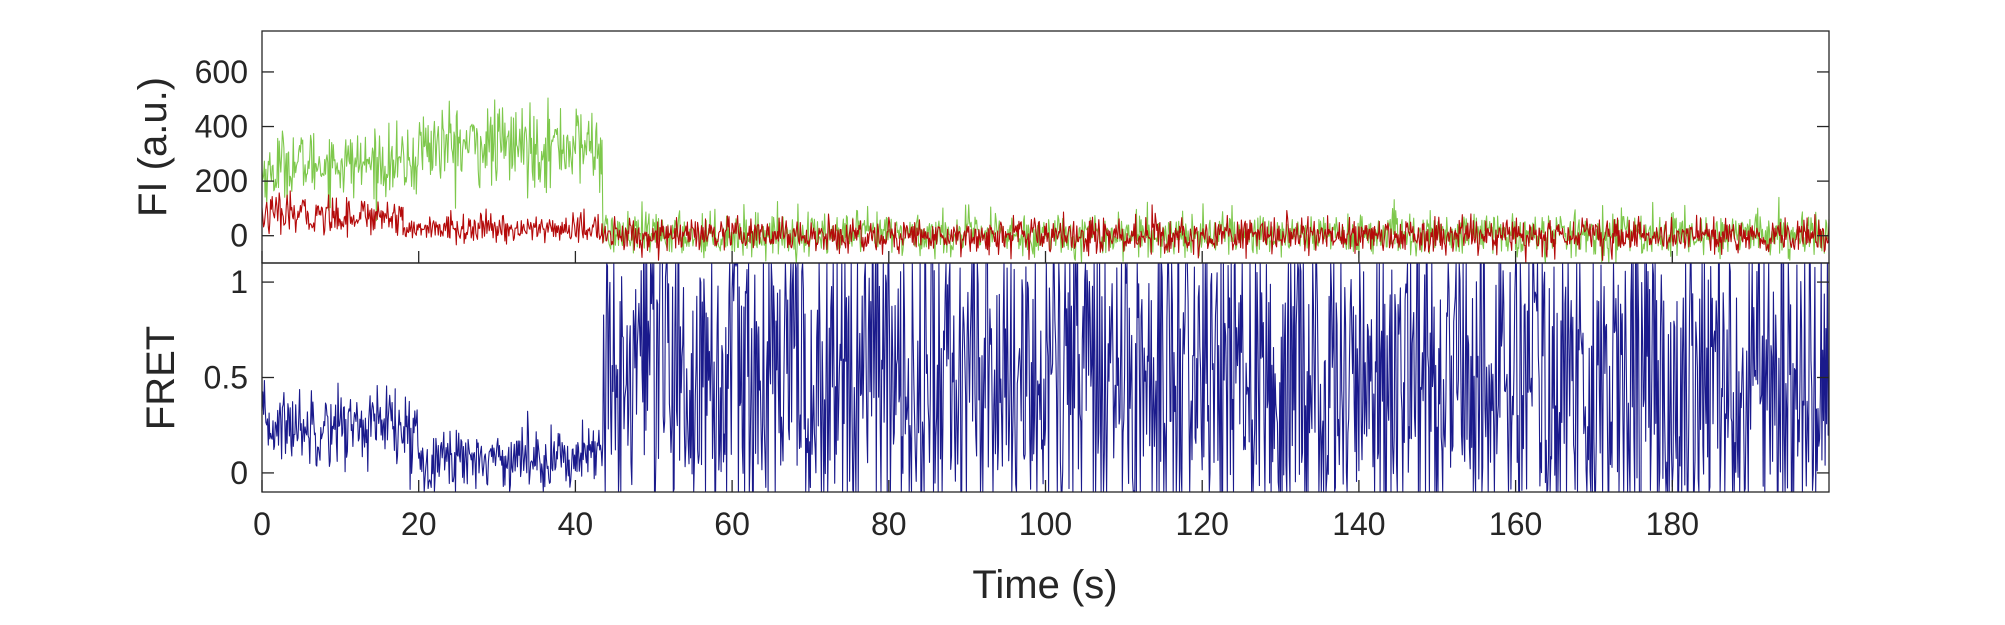  What do you see at coordinates (161, 378) in the screenshot?
I see `fret-y-axis-label: FRET` at bounding box center [161, 378].